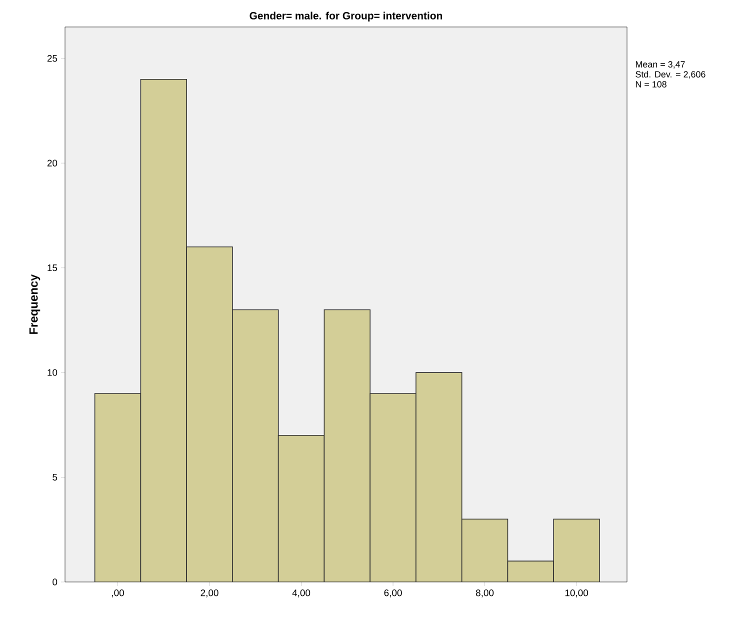 The image size is (754, 617). Describe the element at coordinates (346, 17) in the screenshot. I see `chart-title: Gender= male. for Group= intervention` at that location.